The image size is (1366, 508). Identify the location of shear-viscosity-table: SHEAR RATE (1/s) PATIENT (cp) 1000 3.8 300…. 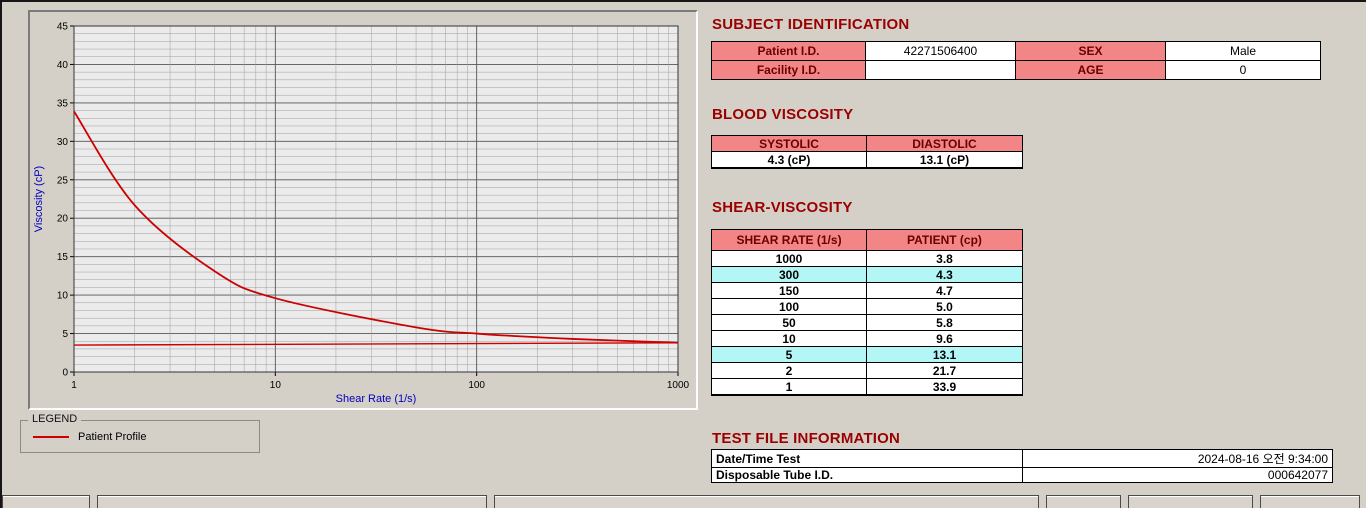
(867, 312).